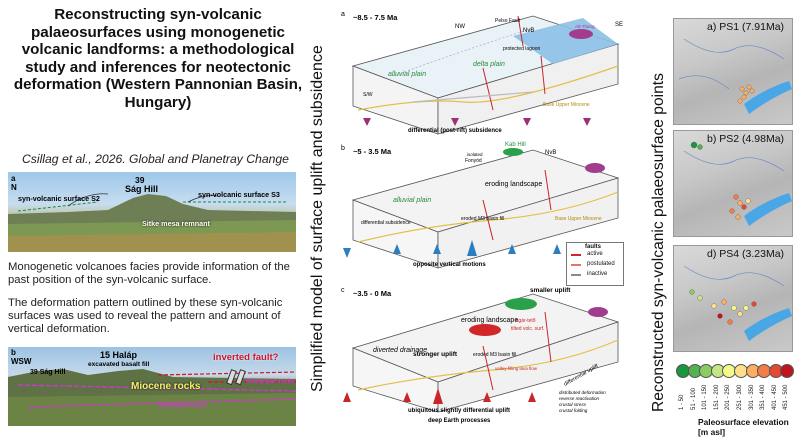 The height and width of the screenshot is (437, 800). Describe the element at coordinates (182, 406) in the screenshot. I see `pannonian-label-2: Pannonian rocks` at that location.